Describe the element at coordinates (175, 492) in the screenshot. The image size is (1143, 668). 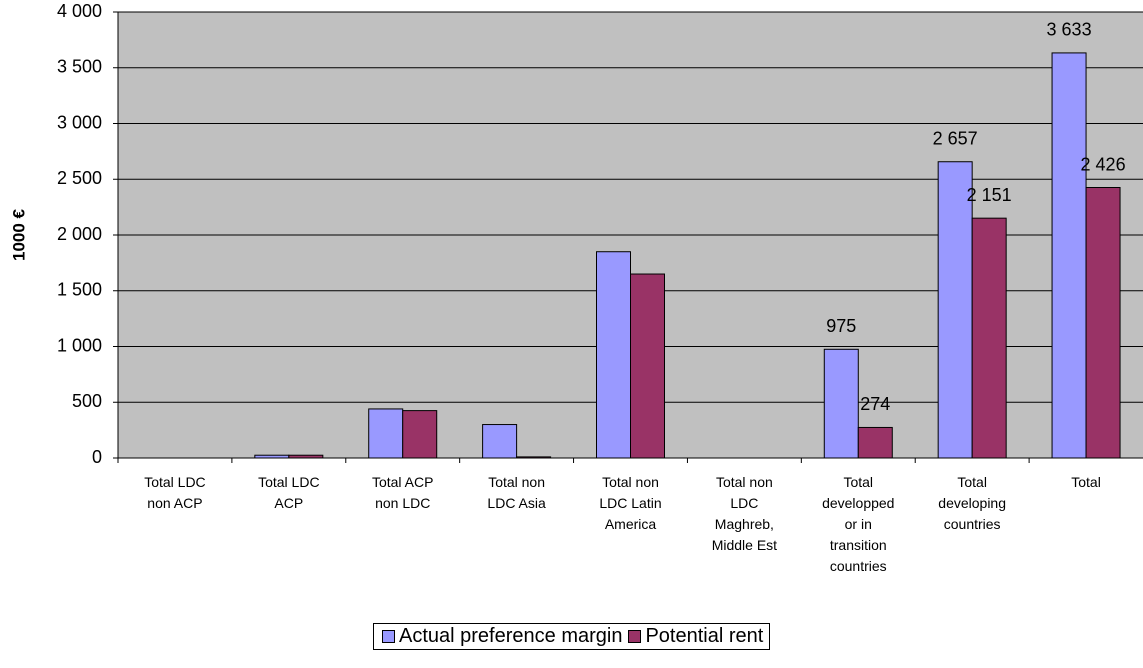
I see `x-tick-label: Total LDC non ACP` at that location.